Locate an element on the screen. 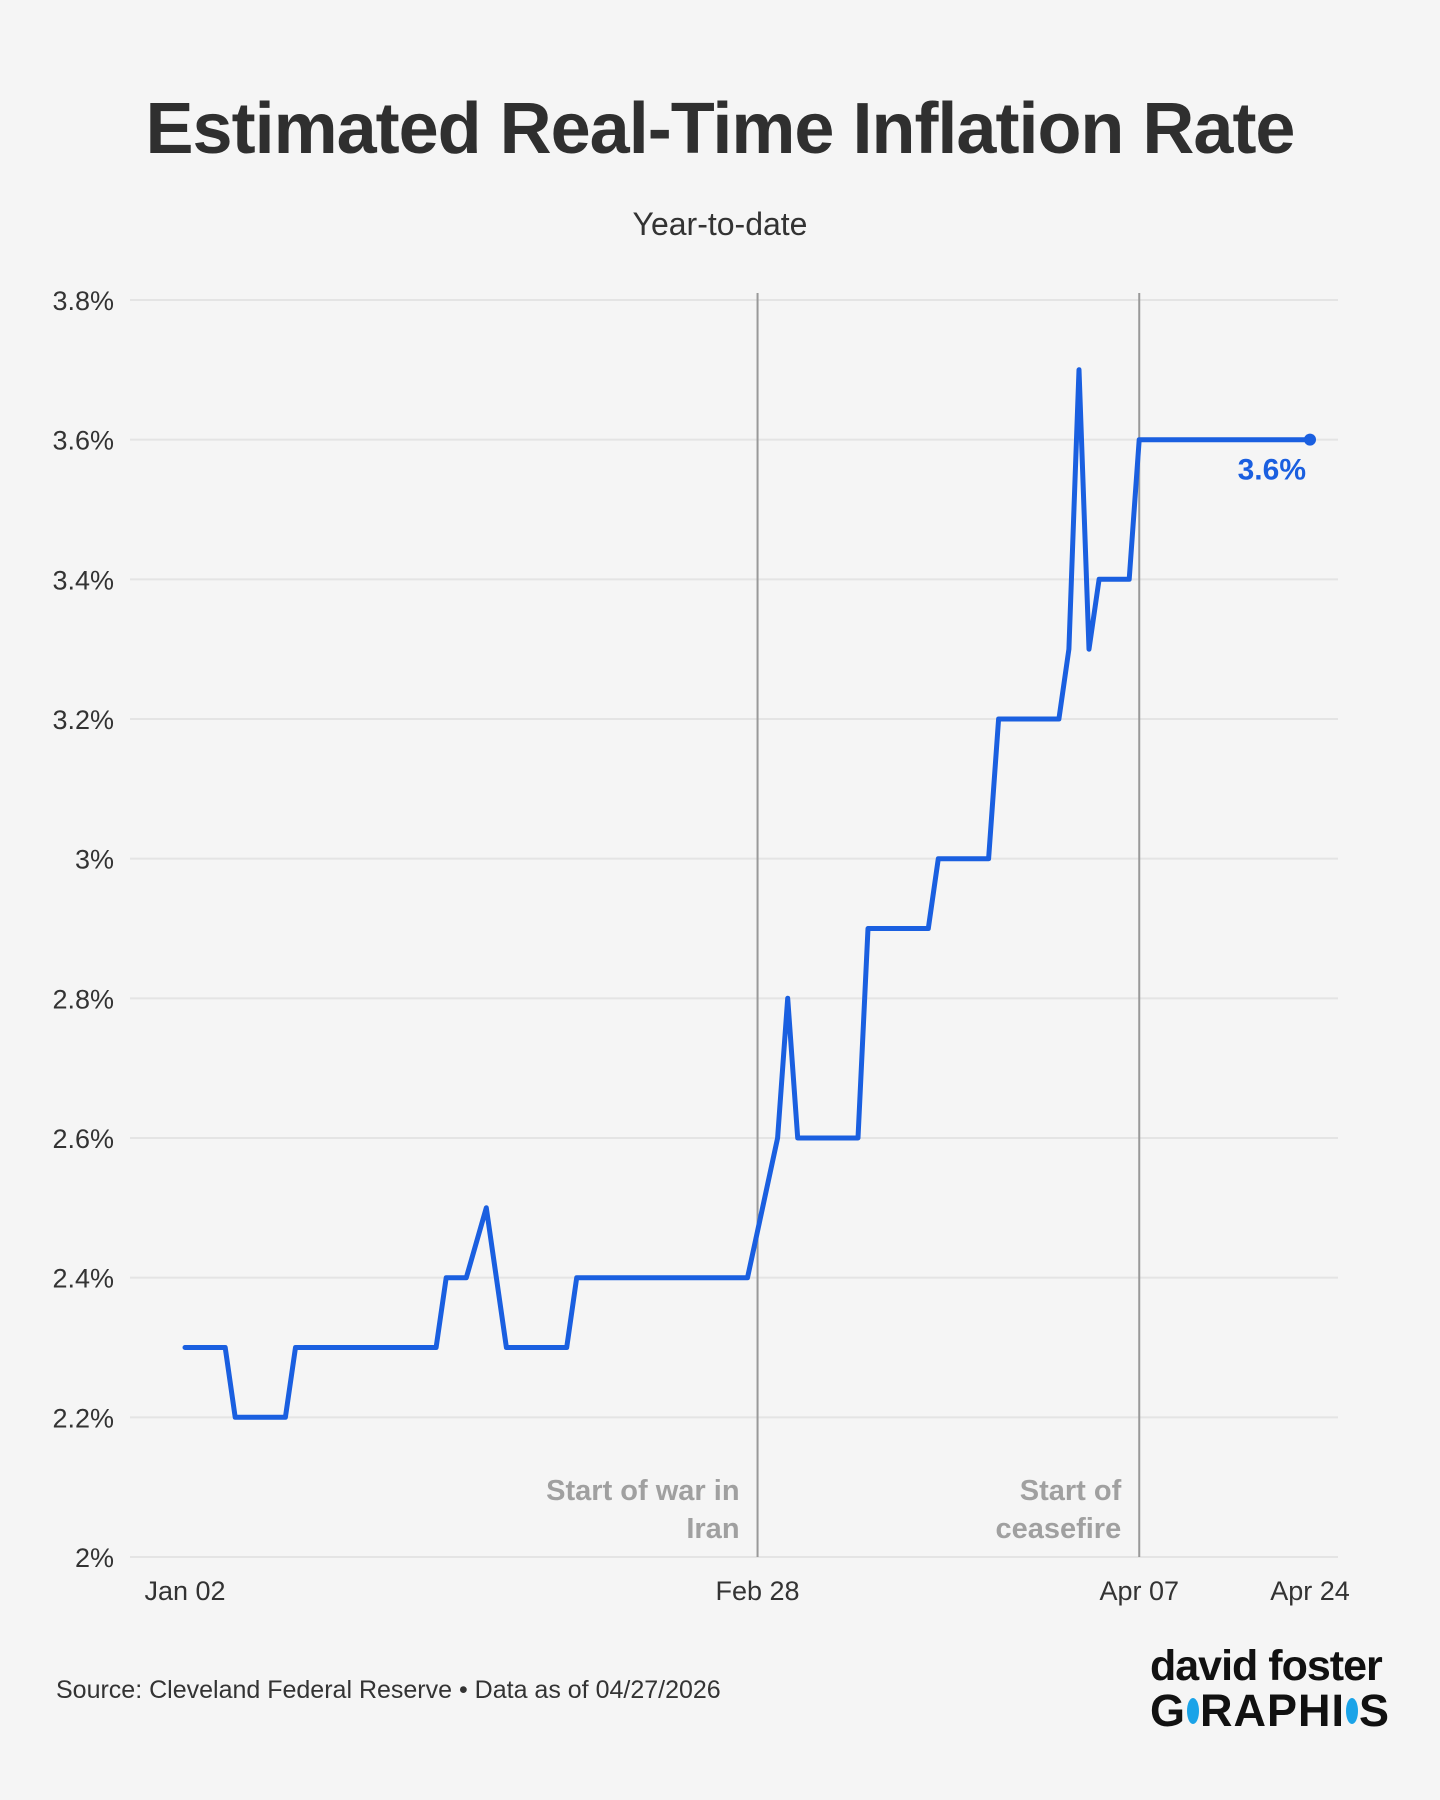 The image size is (1440, 1800). logo-letter-g: G is located at coordinates (1168, 1710).